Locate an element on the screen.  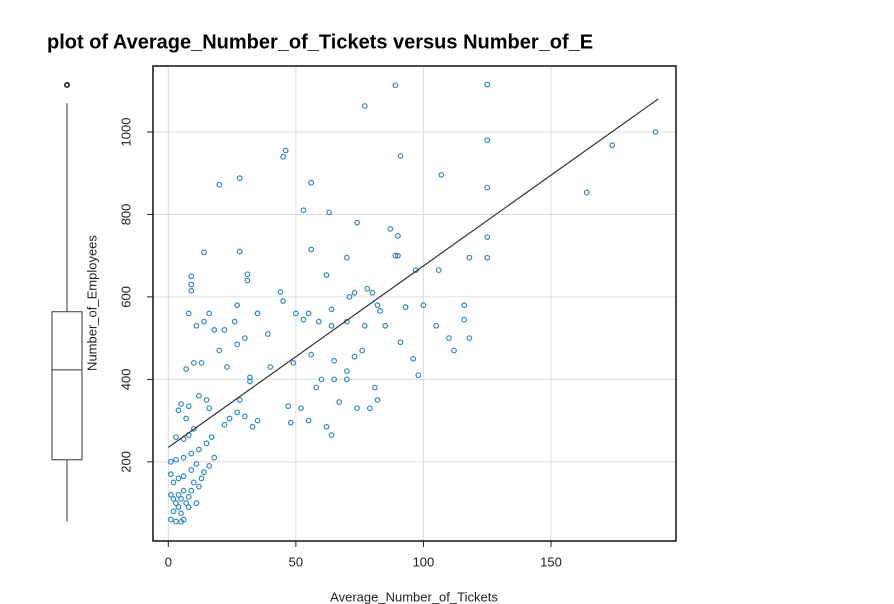
x-tick-label: 150 is located at coordinates (551, 561).